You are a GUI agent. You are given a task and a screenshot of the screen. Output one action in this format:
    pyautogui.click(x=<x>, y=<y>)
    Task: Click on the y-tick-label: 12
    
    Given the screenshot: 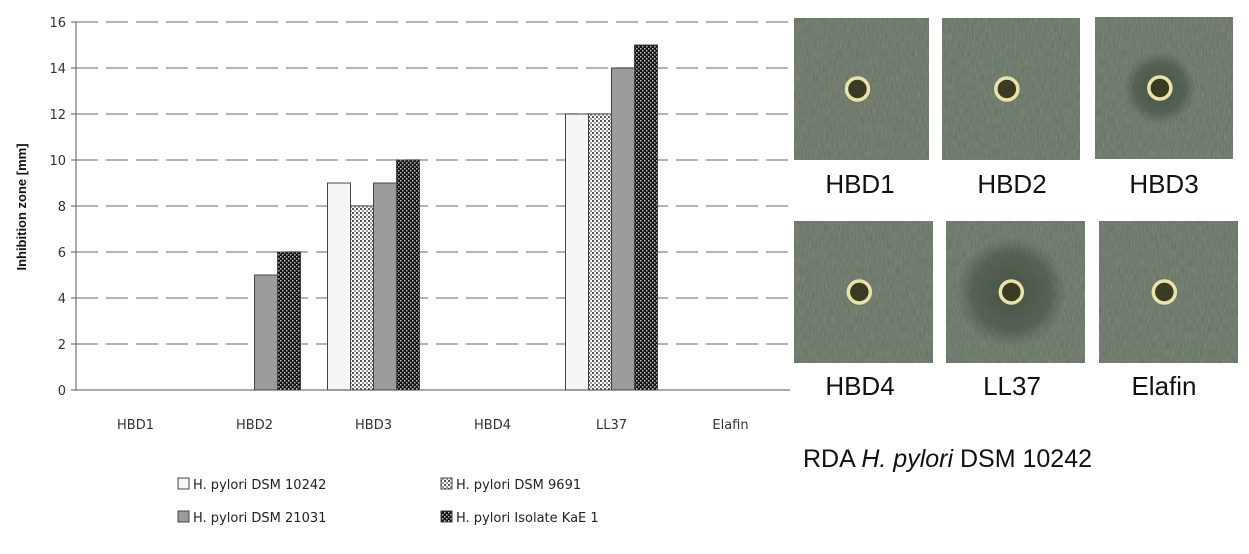 What is the action you would take?
    pyautogui.click(x=57, y=115)
    